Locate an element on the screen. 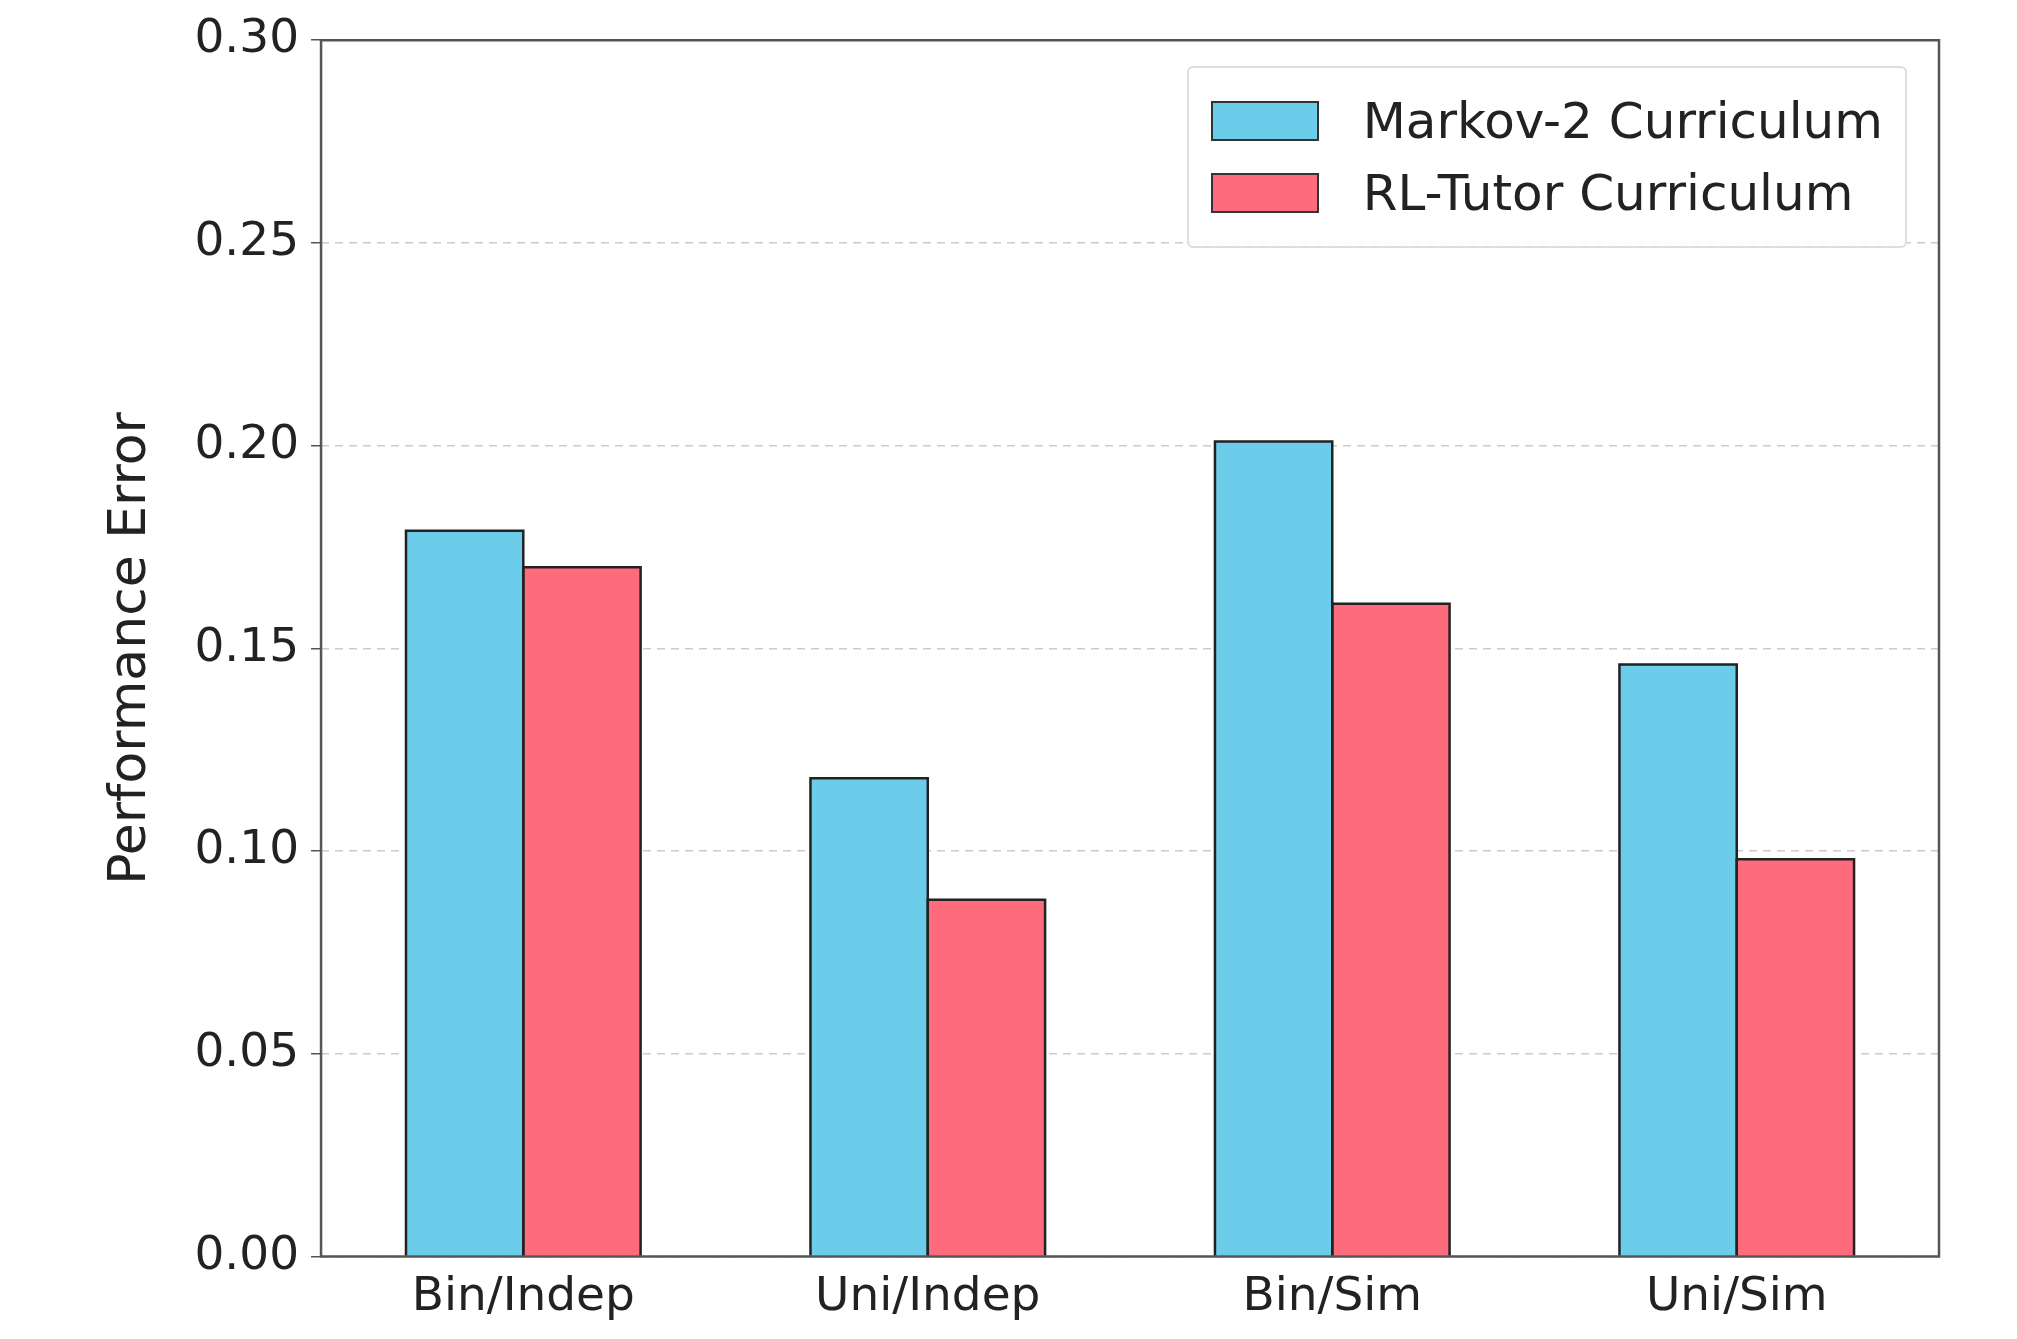 This screenshot has height=1339, width=2017. x-tick-label: Uni/Sim is located at coordinates (1736, 1293).